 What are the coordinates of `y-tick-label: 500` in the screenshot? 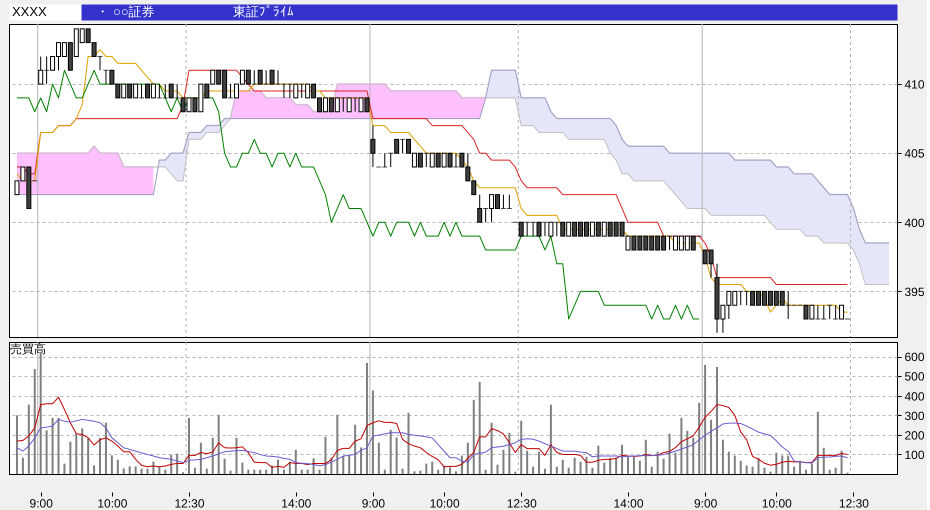 It's located at (914, 377).